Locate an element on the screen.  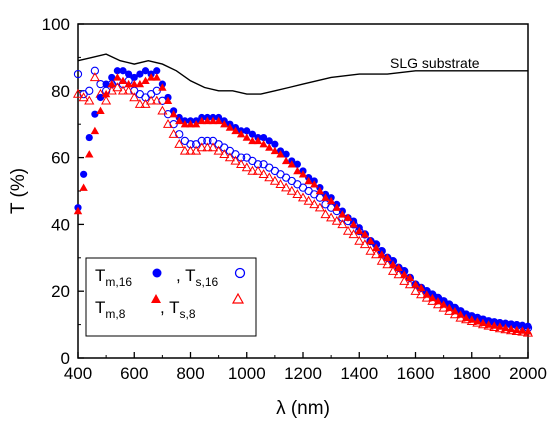
legend-marker-ts16 is located at coordinates (240, 273).